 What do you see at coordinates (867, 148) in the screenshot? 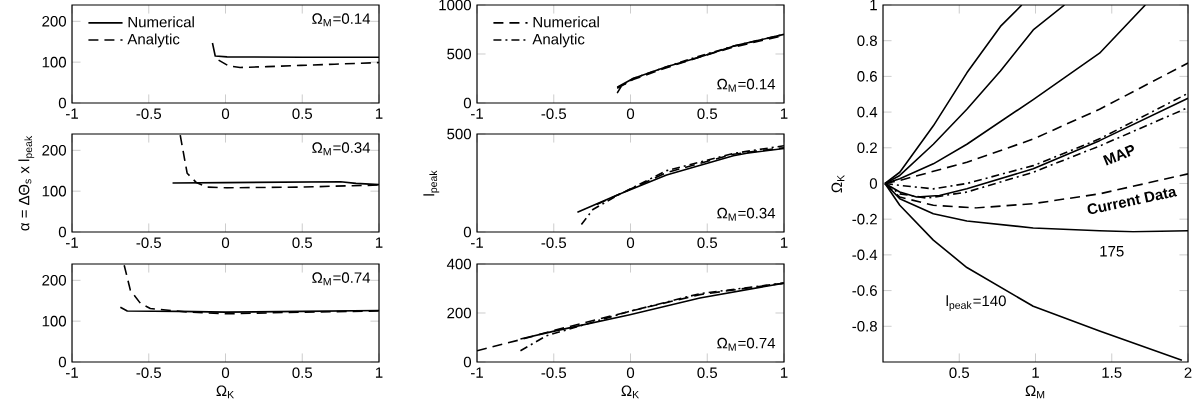
I see `y-tick-label: 0.2` at bounding box center [867, 148].